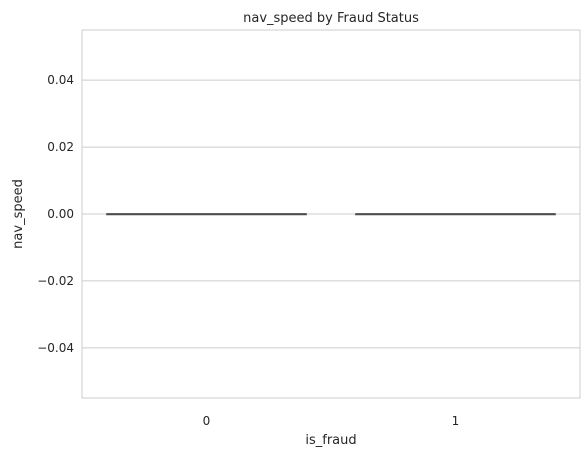 This screenshot has height=457, width=588. I want to click on y-tick-label: 0.02, so click(60, 147).